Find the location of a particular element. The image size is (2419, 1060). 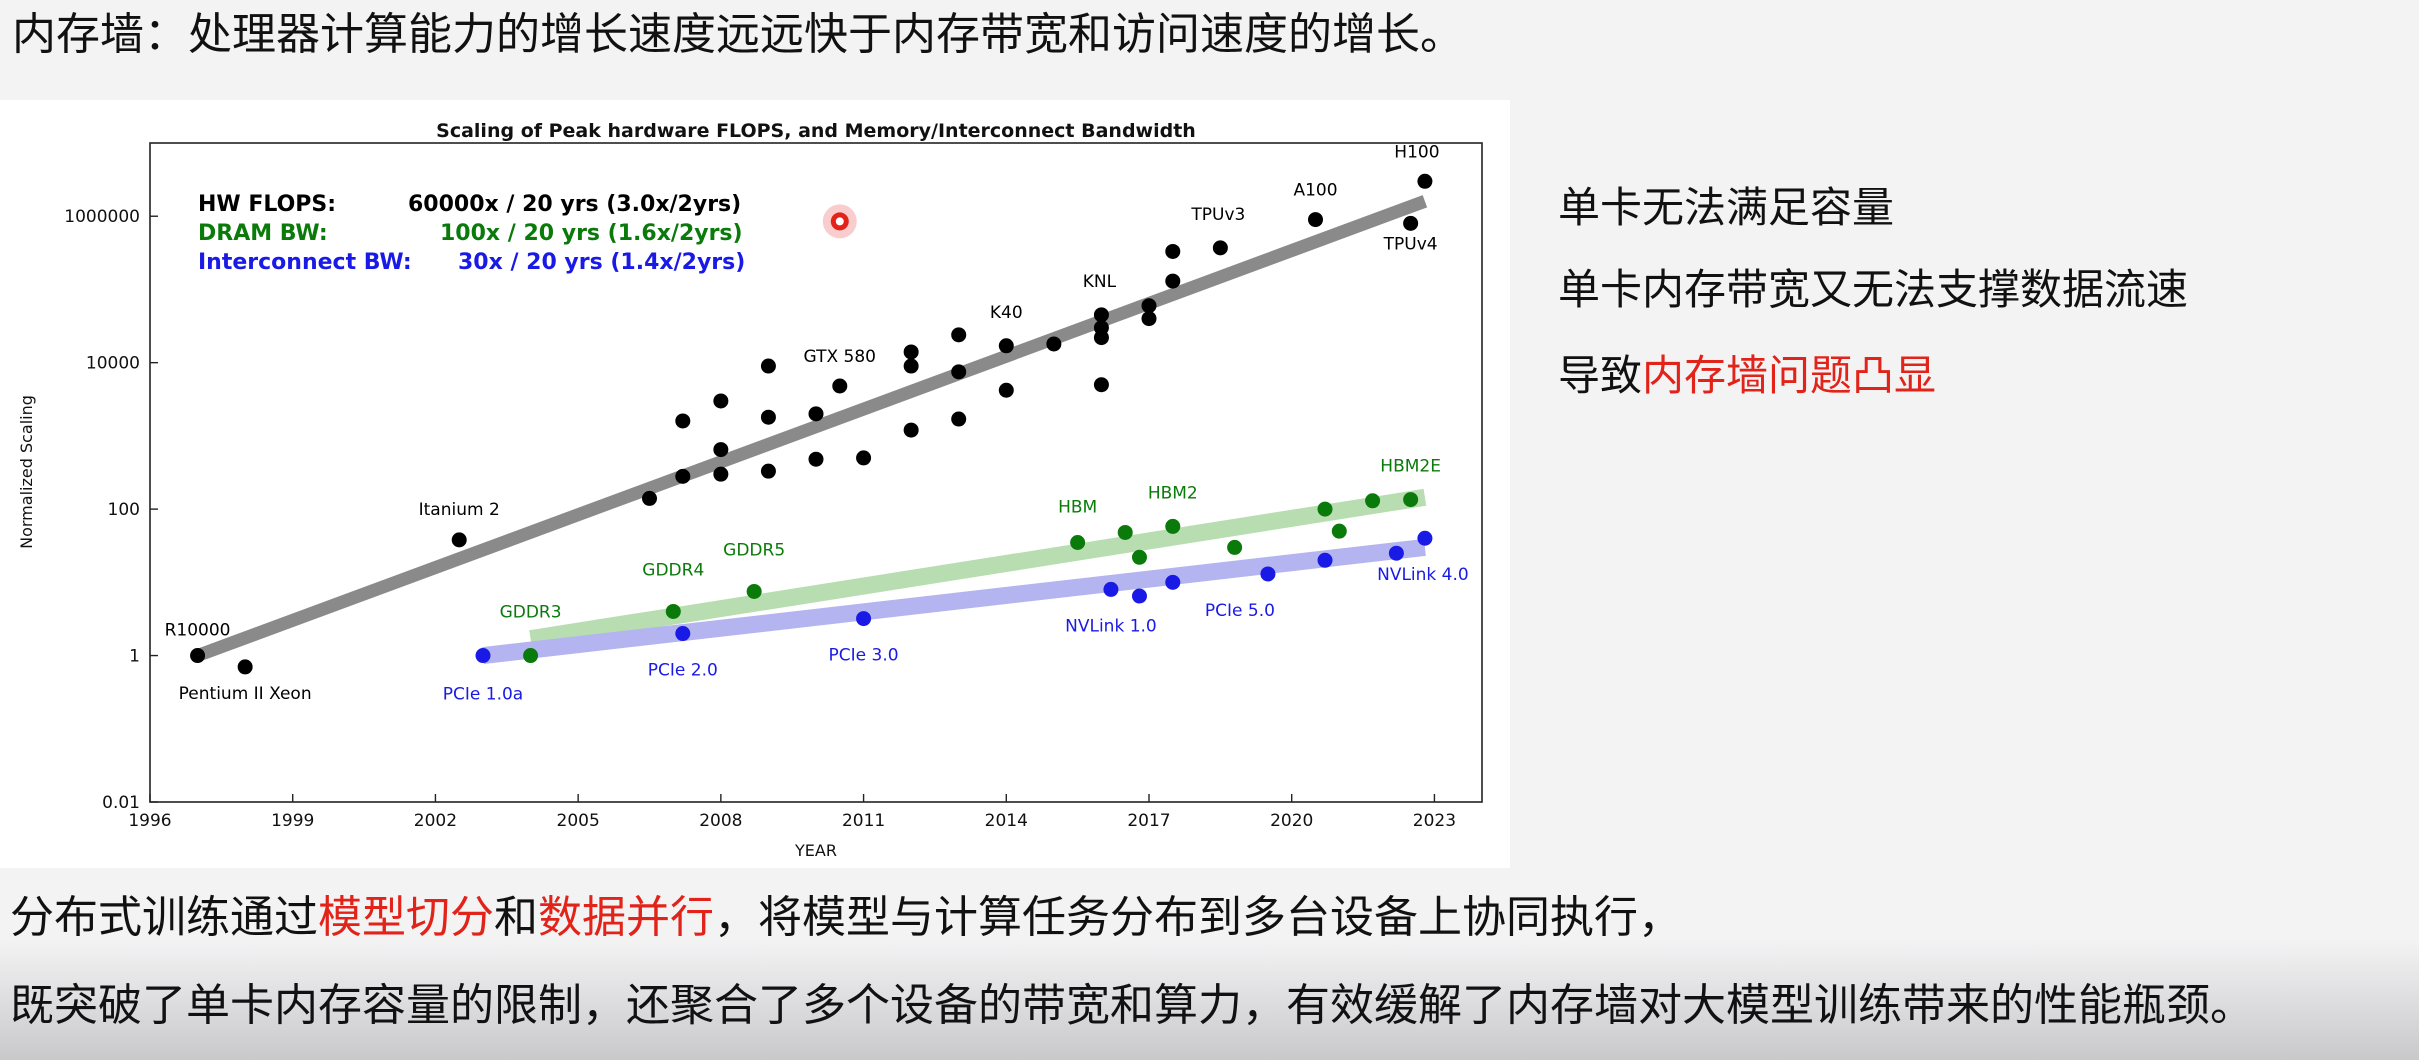

x-tick-label: 2017 is located at coordinates (1148, 821).